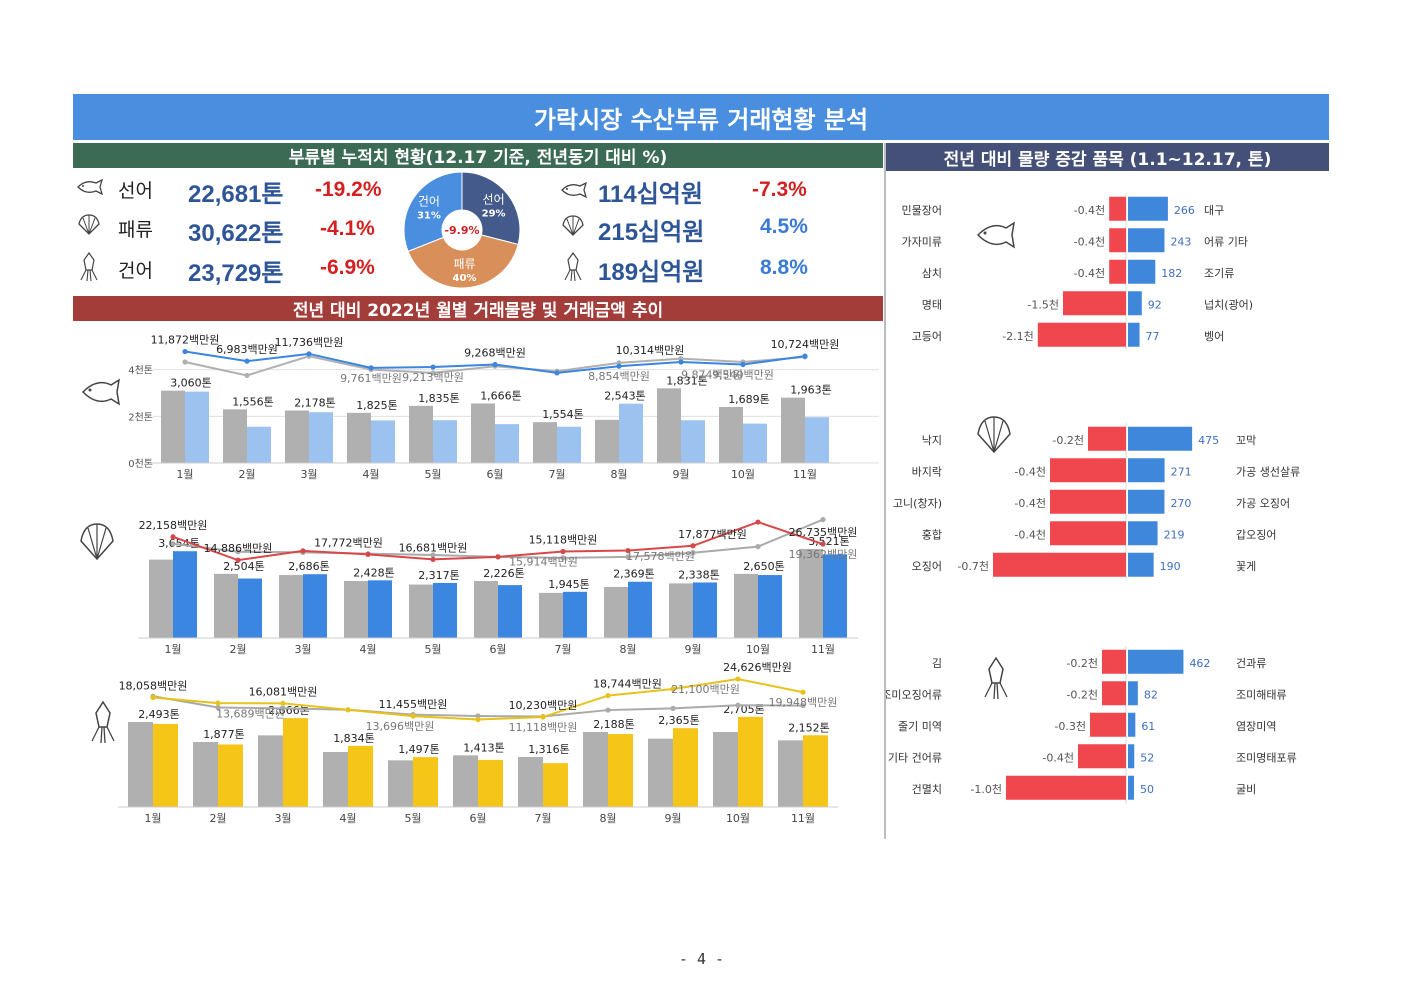 The image size is (1403, 992). I want to click on x-tick-label: 3월, so click(282, 818).